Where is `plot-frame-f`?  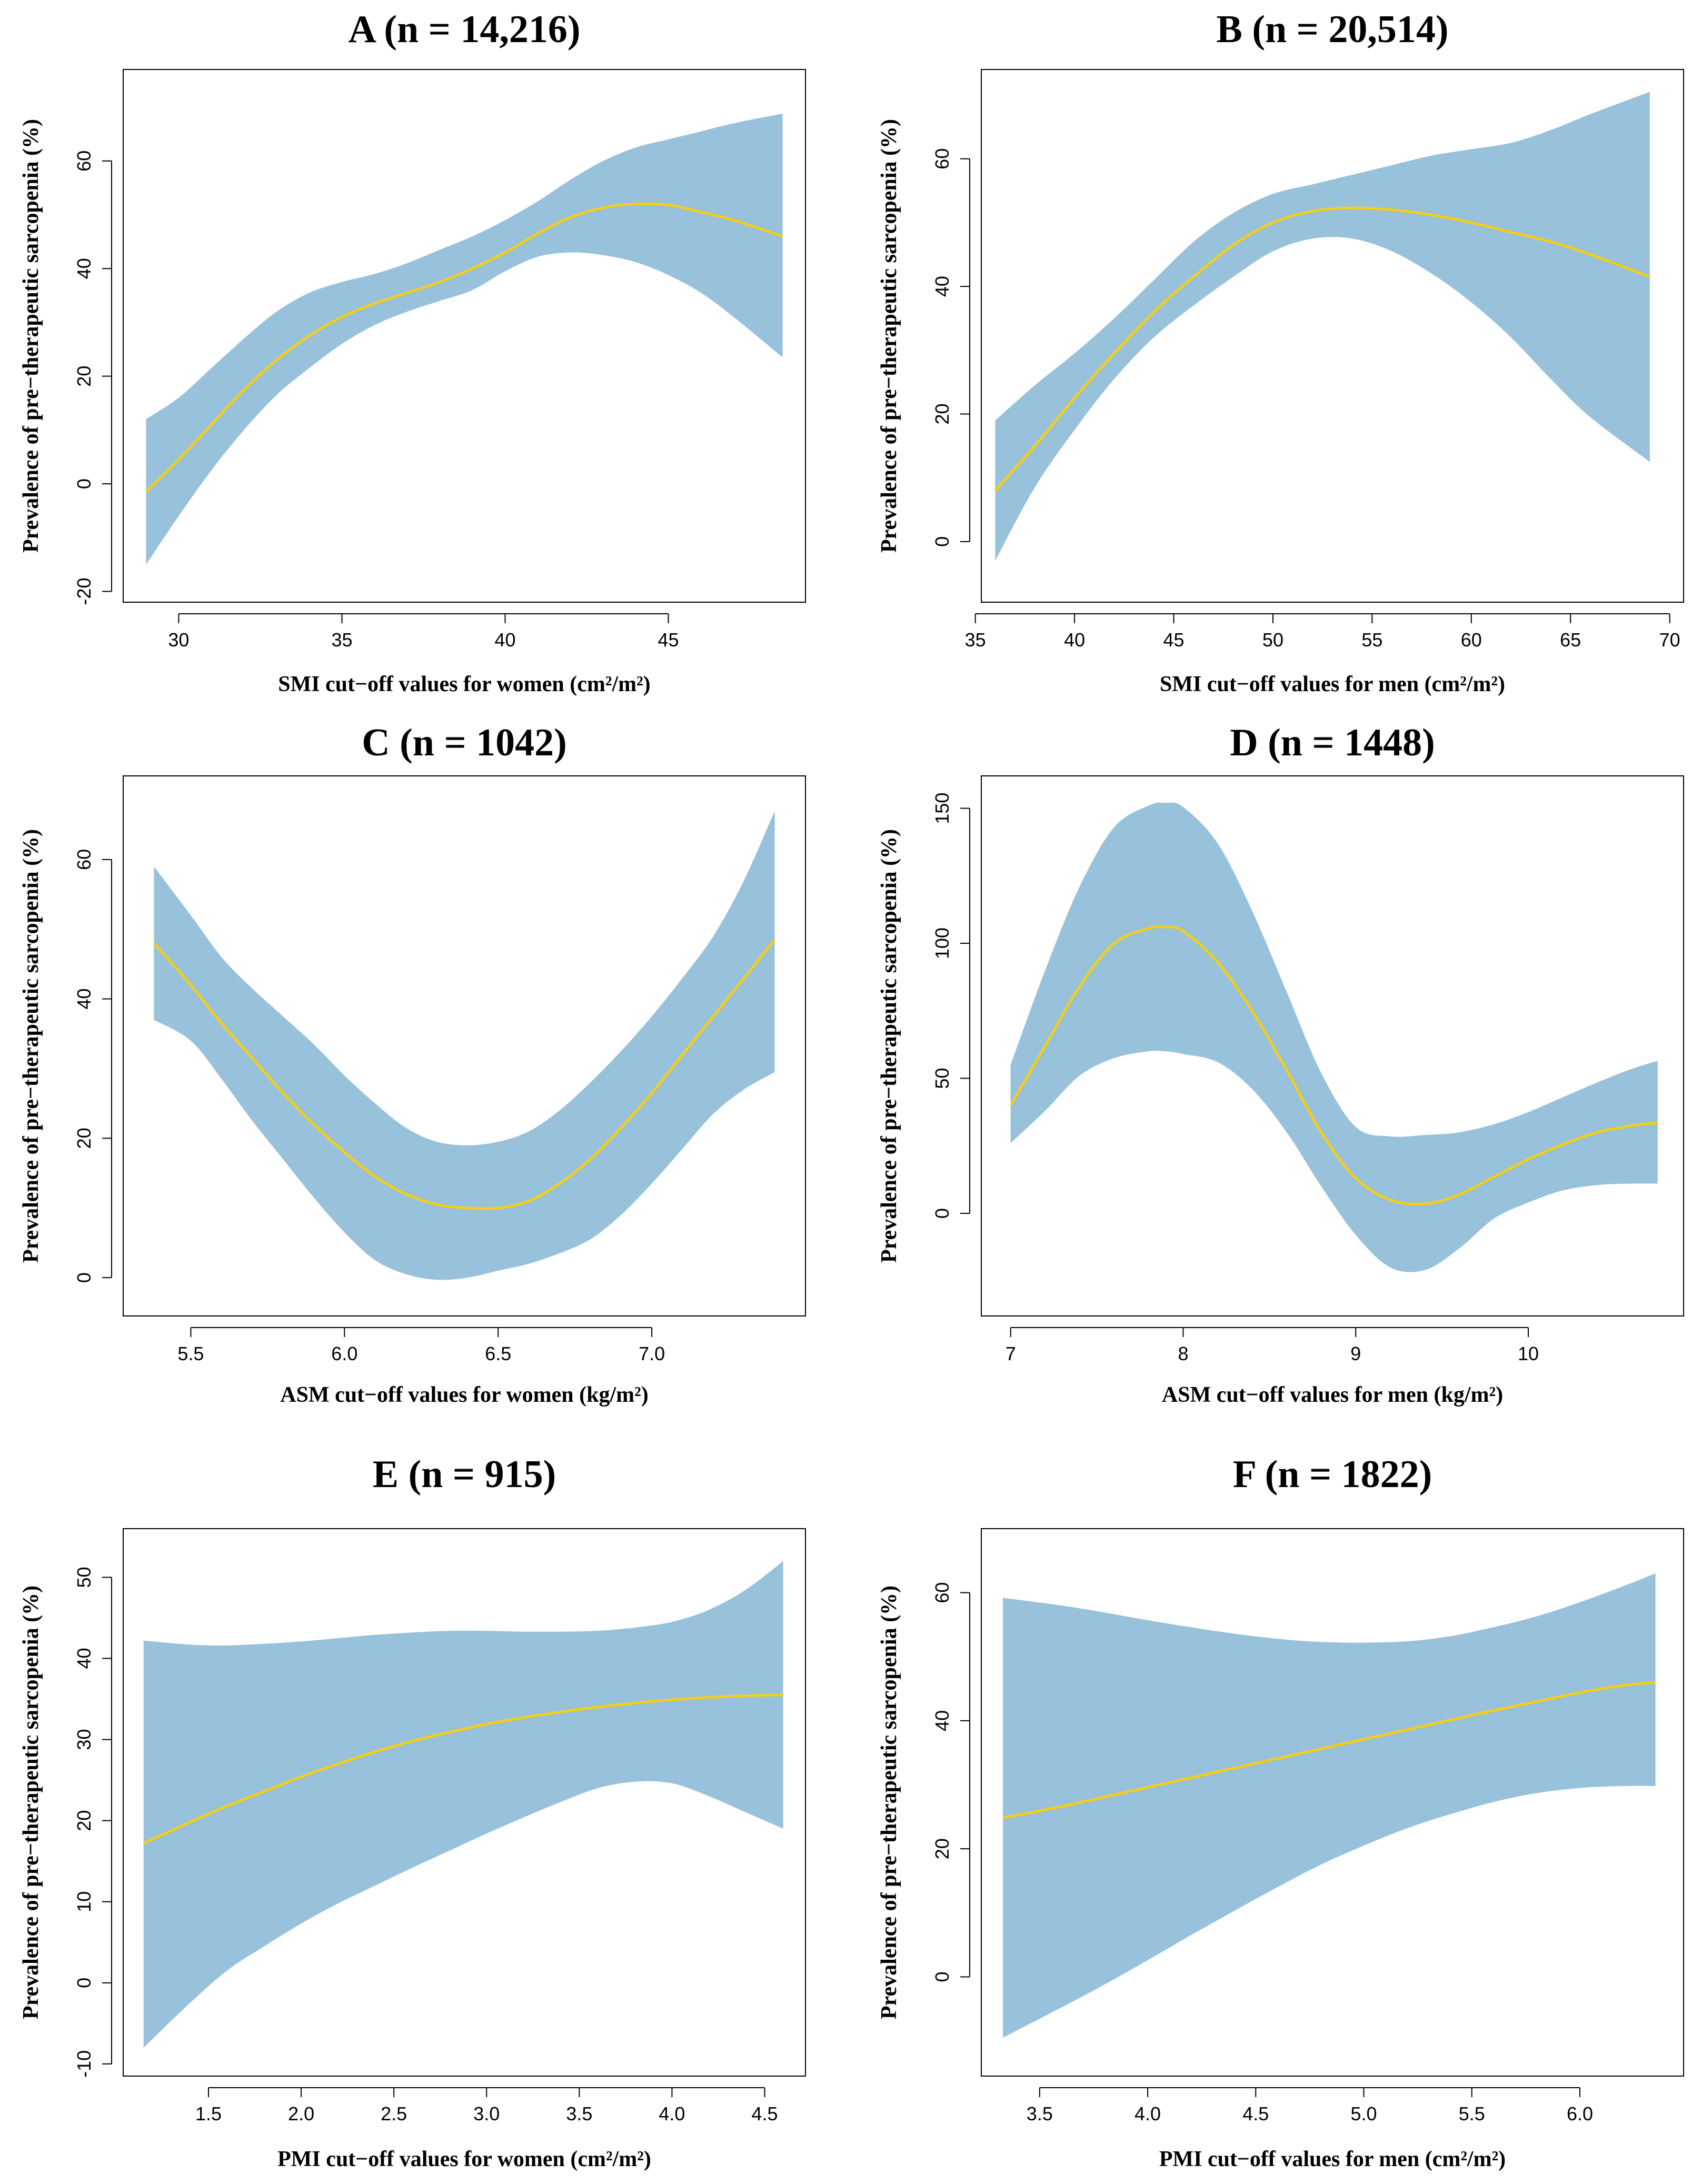 plot-frame-f is located at coordinates (1332, 1803).